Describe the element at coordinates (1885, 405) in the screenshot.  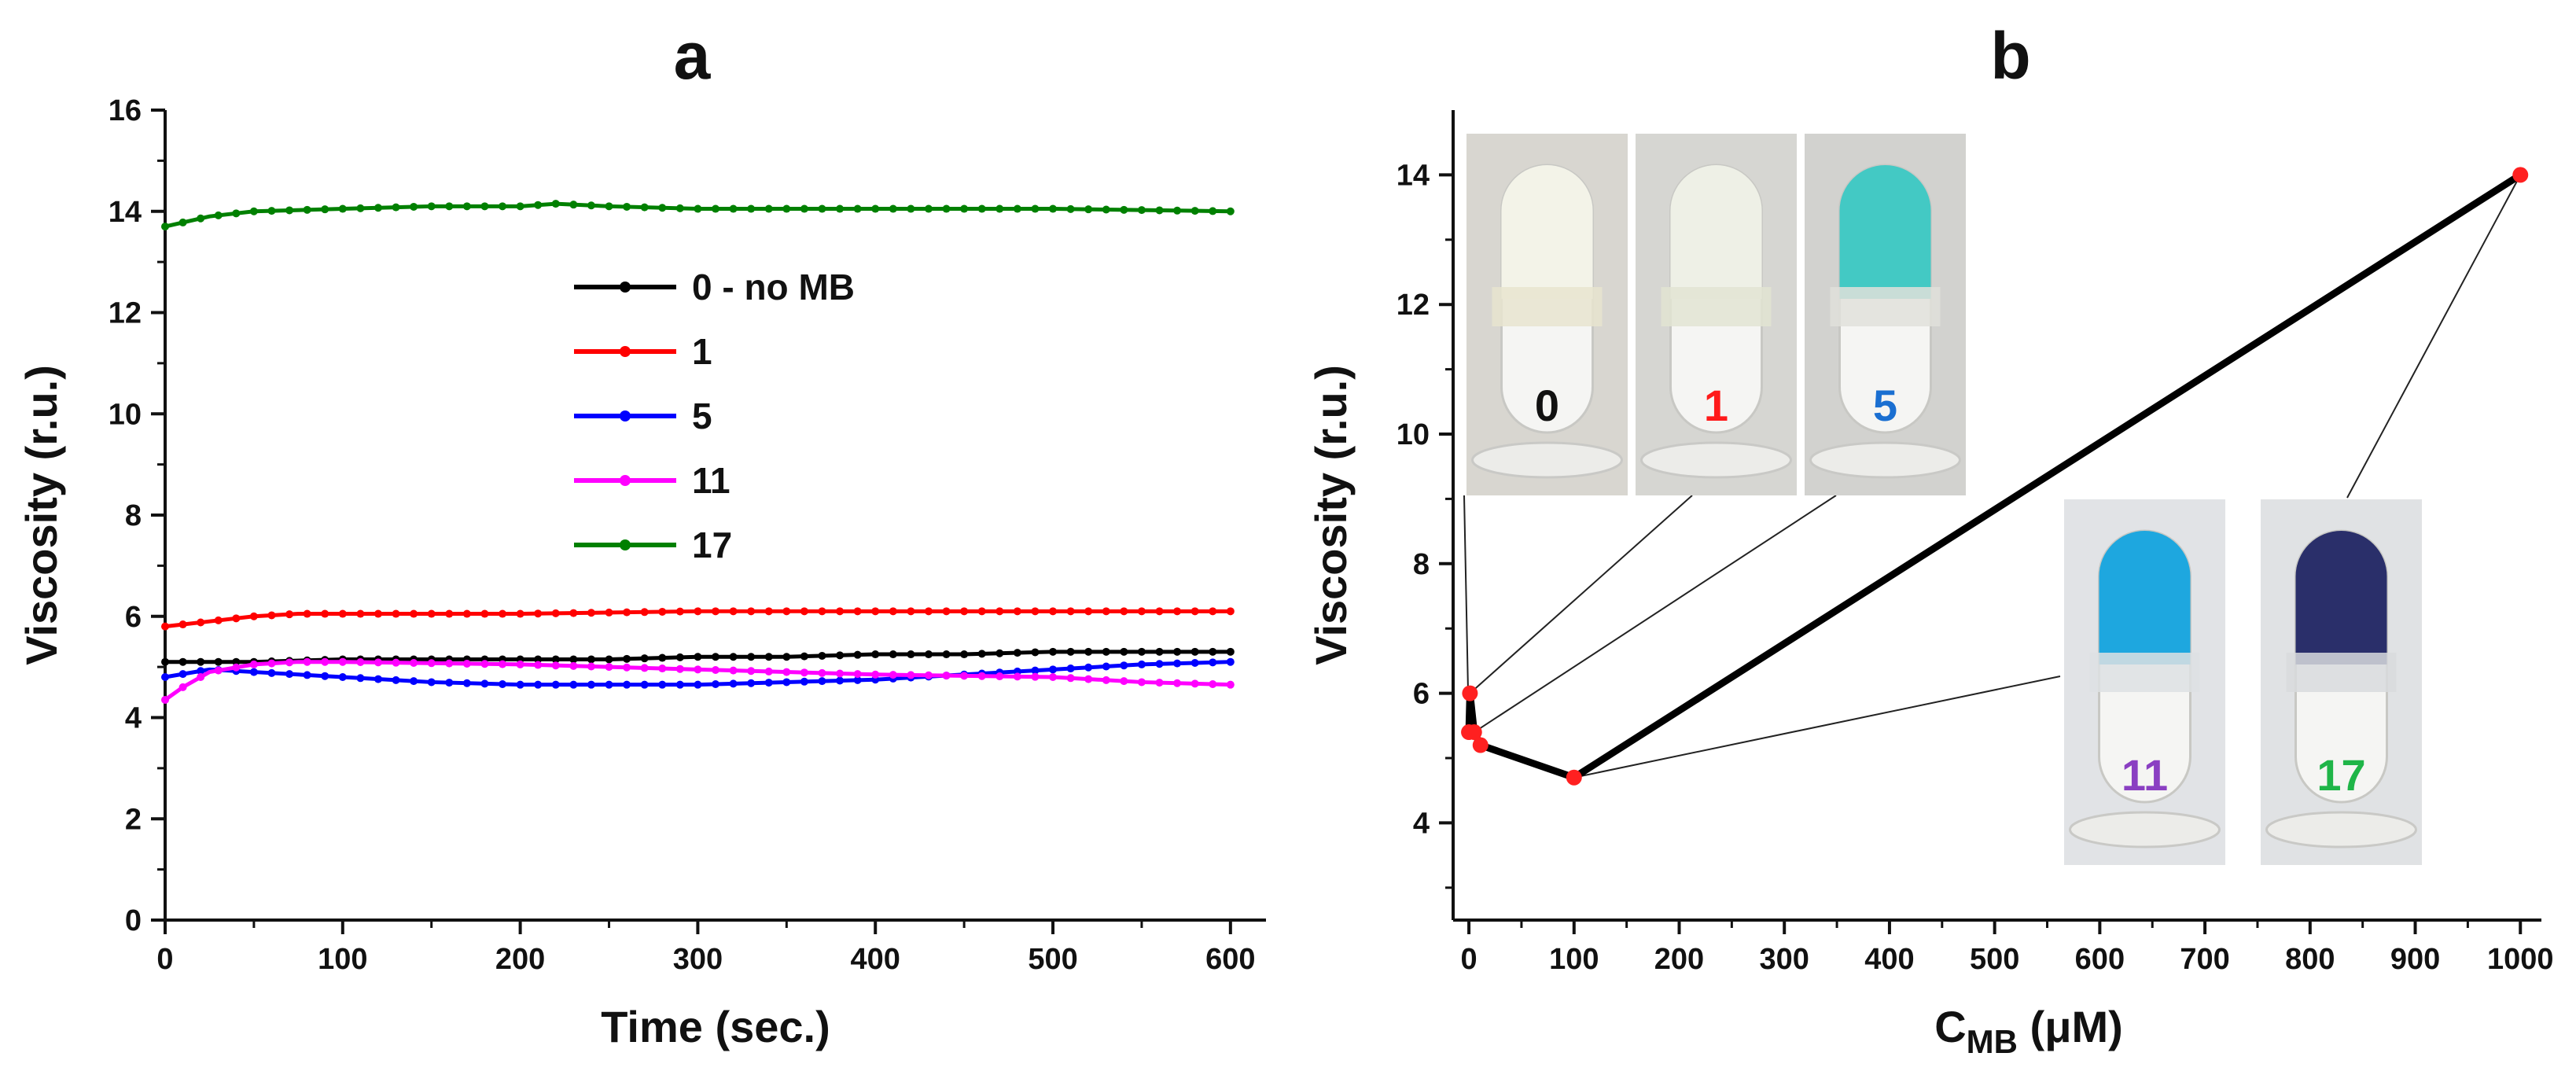
I see `vial-label: 5` at that location.